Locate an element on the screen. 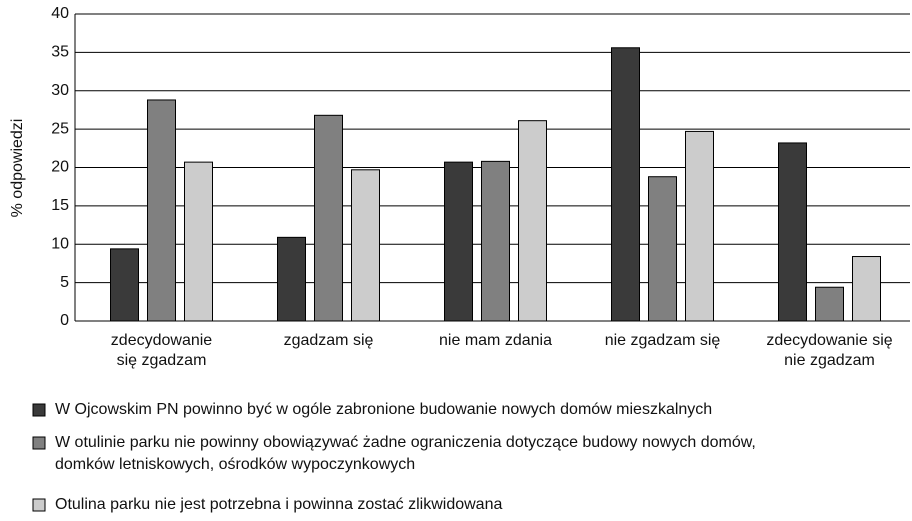 This screenshot has width=912, height=521. y-tick-label: 25 is located at coordinates (60, 128).